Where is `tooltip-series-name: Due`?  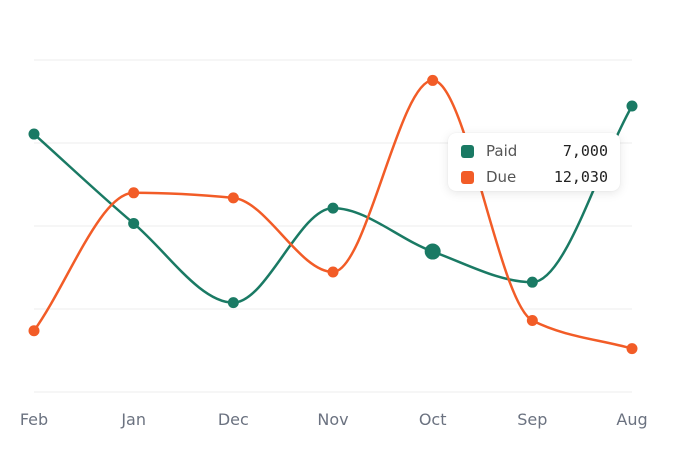
tooltip-series-name: Due is located at coordinates (501, 177).